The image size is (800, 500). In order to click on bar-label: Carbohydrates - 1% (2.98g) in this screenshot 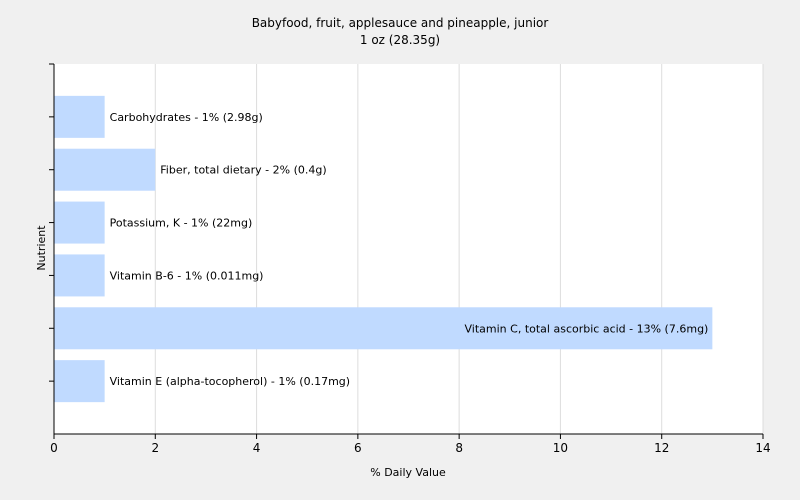, I will do `click(186, 117)`.